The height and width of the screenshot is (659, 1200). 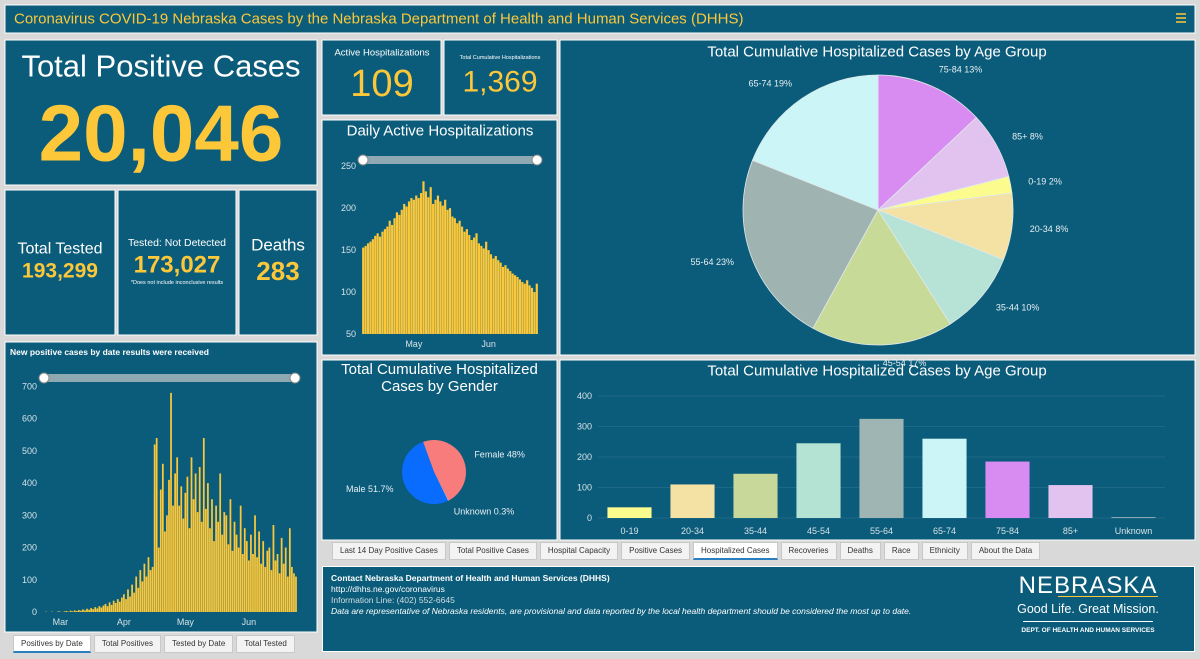 I want to click on footer-url: http://dhhs.ne.gov/coronavirus, so click(x=388, y=589).